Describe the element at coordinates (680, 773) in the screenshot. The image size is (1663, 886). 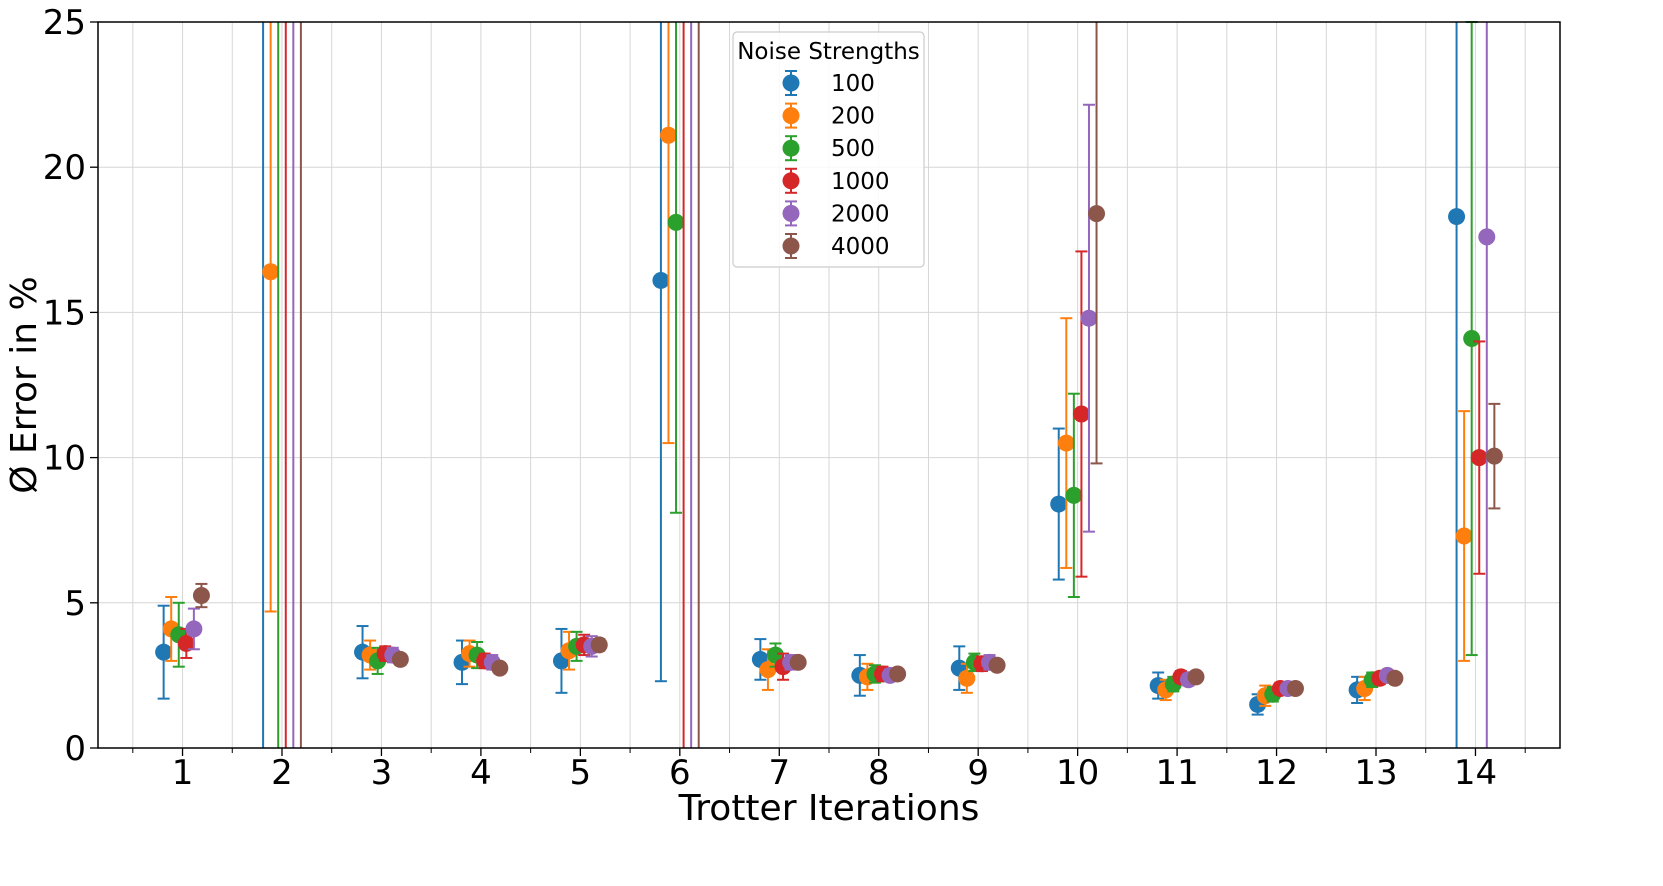
I see `x-tick-label: 6` at that location.